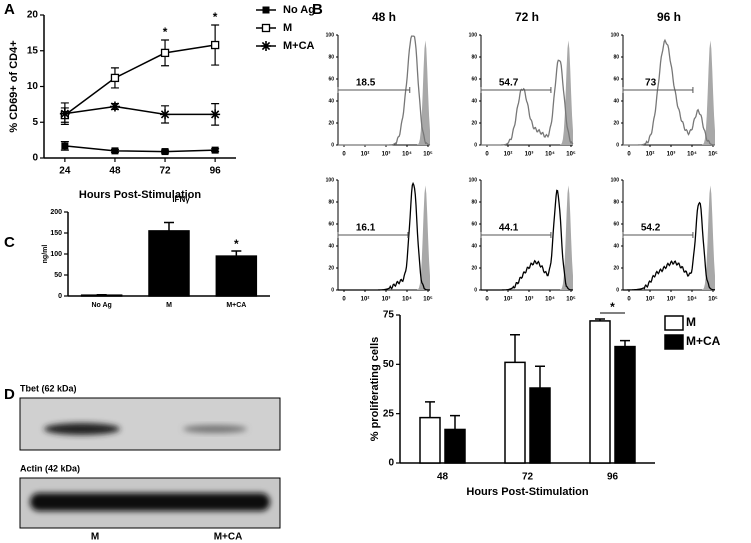  What do you see at coordinates (169, 305) in the screenshot?
I see `x-tick-label: M` at bounding box center [169, 305].